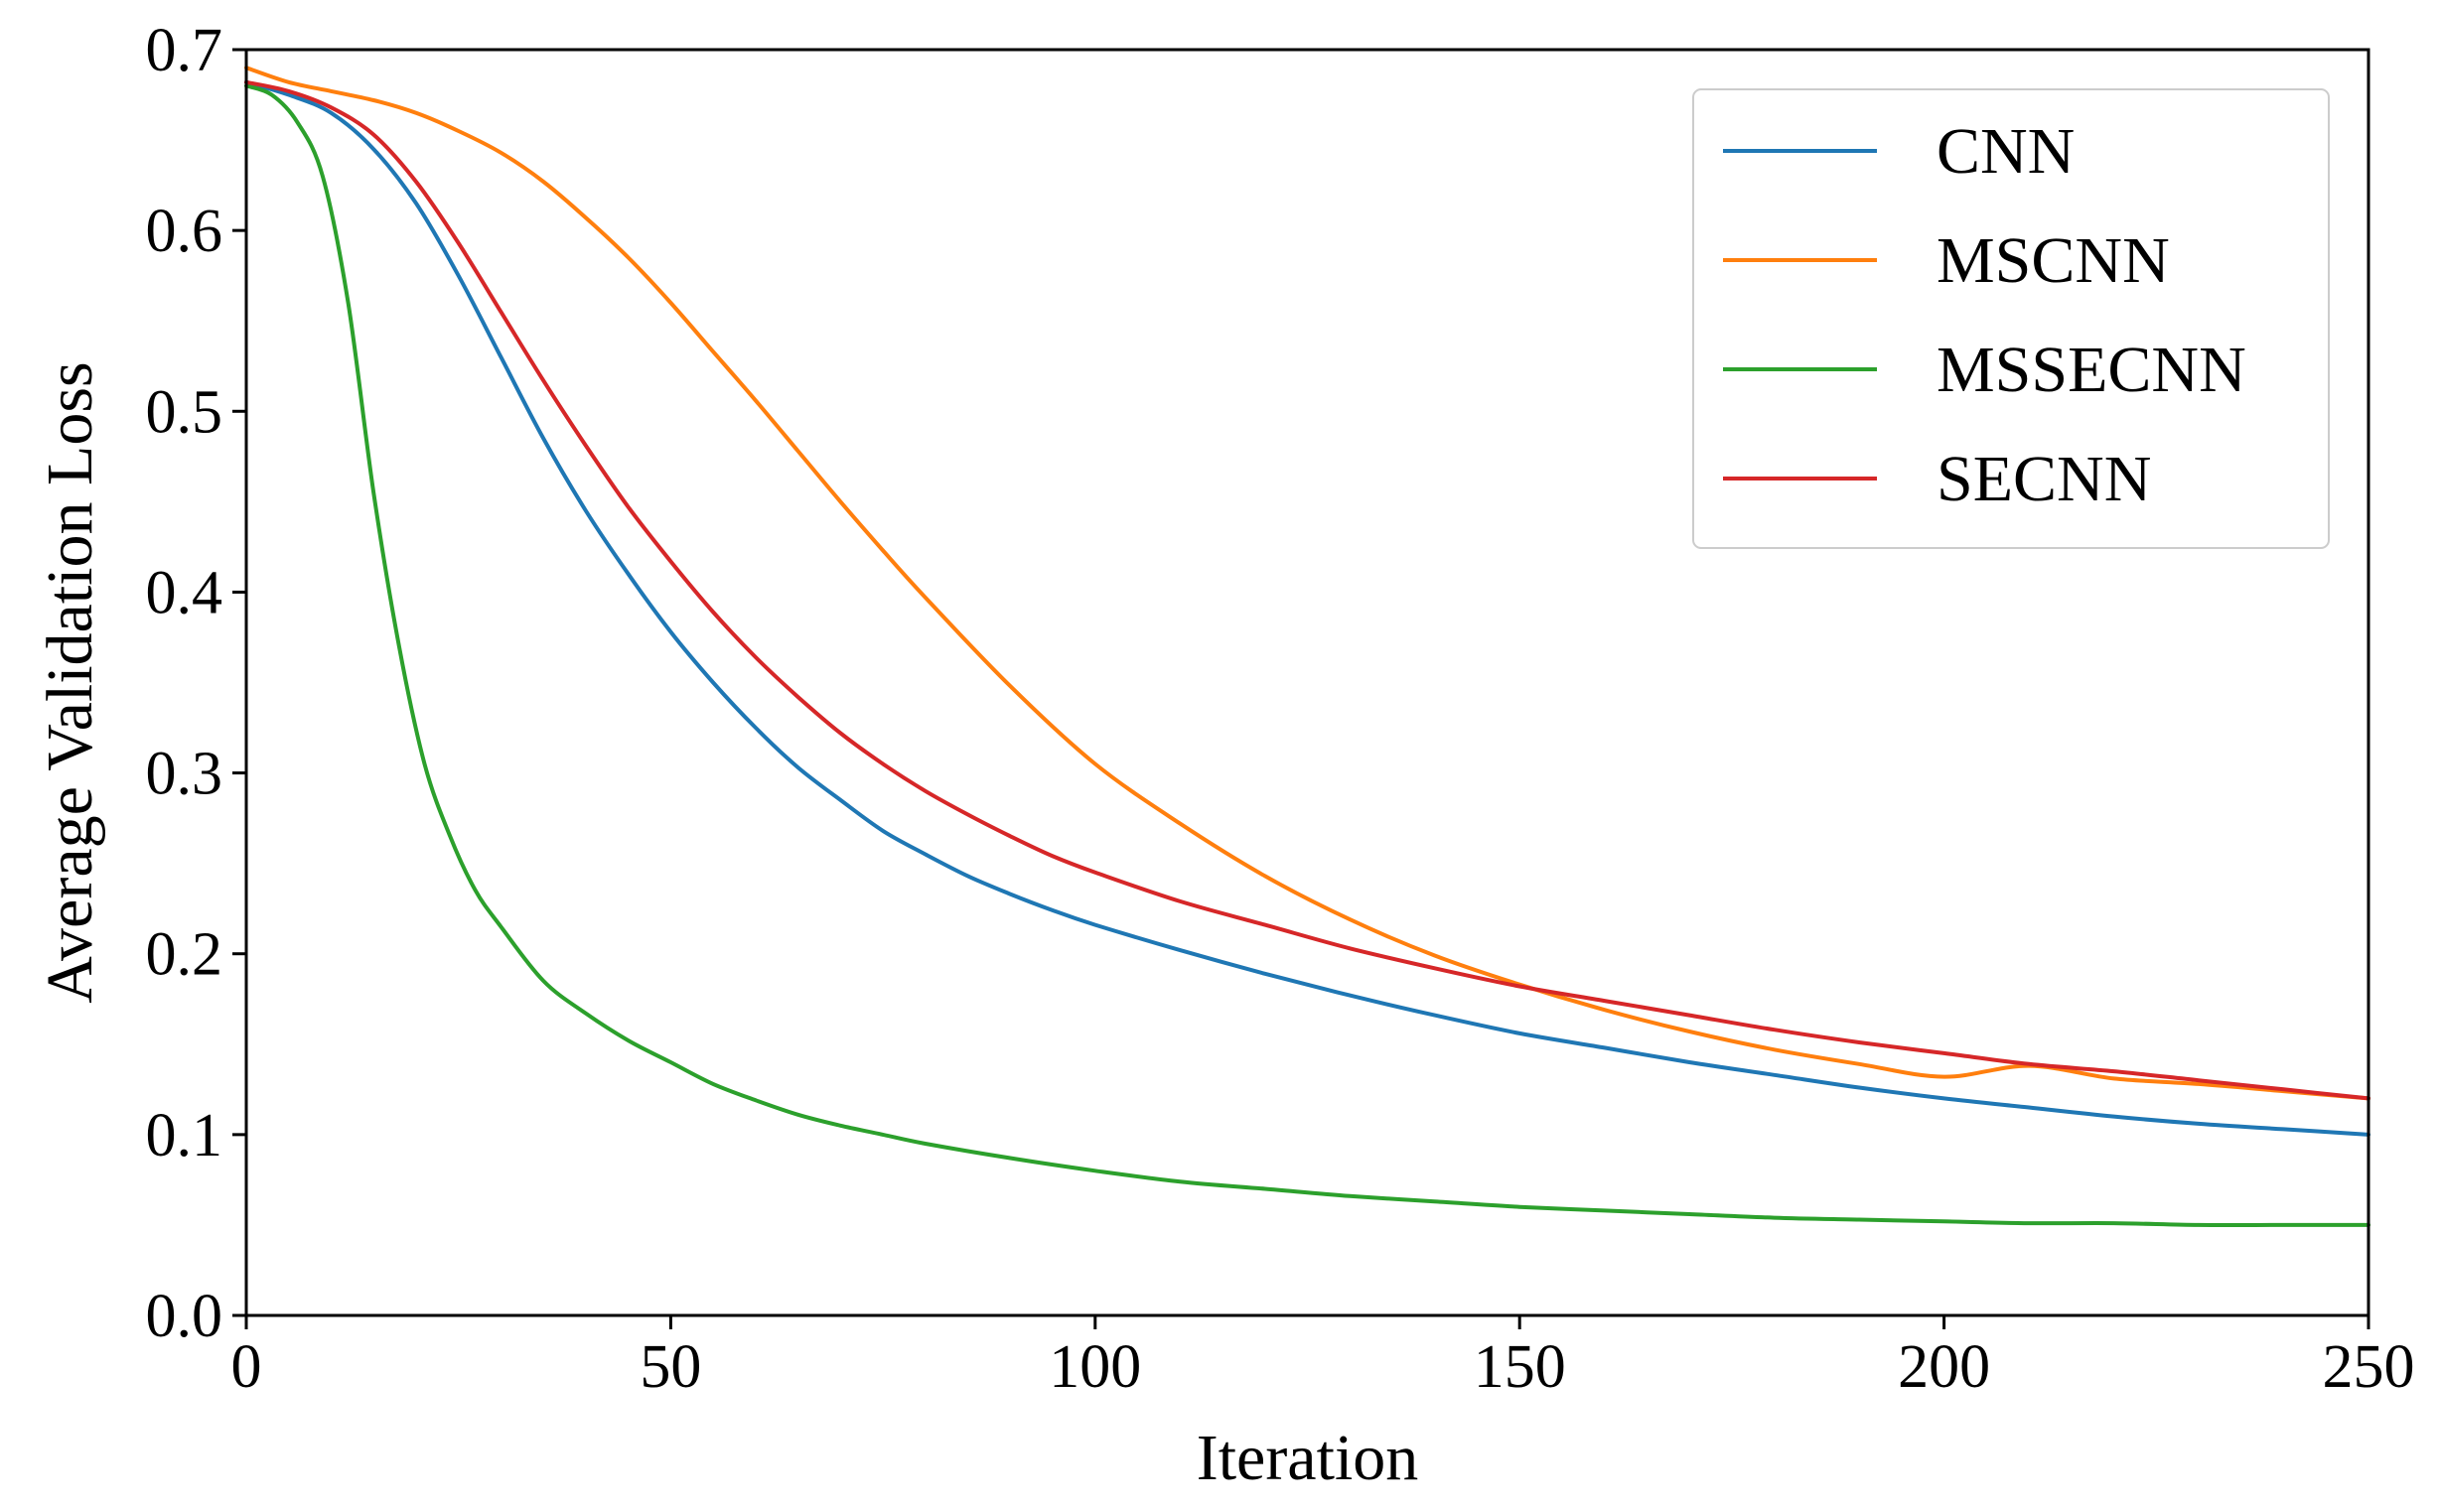 This screenshot has width=2440, height=1512. I want to click on legend-label: MSCNN, so click(2053, 260).